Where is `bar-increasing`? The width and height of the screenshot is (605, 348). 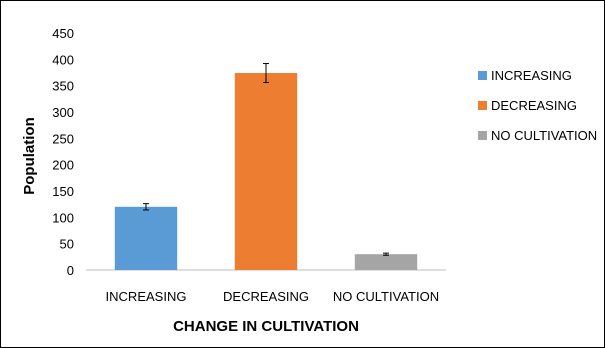 bar-increasing is located at coordinates (146, 238).